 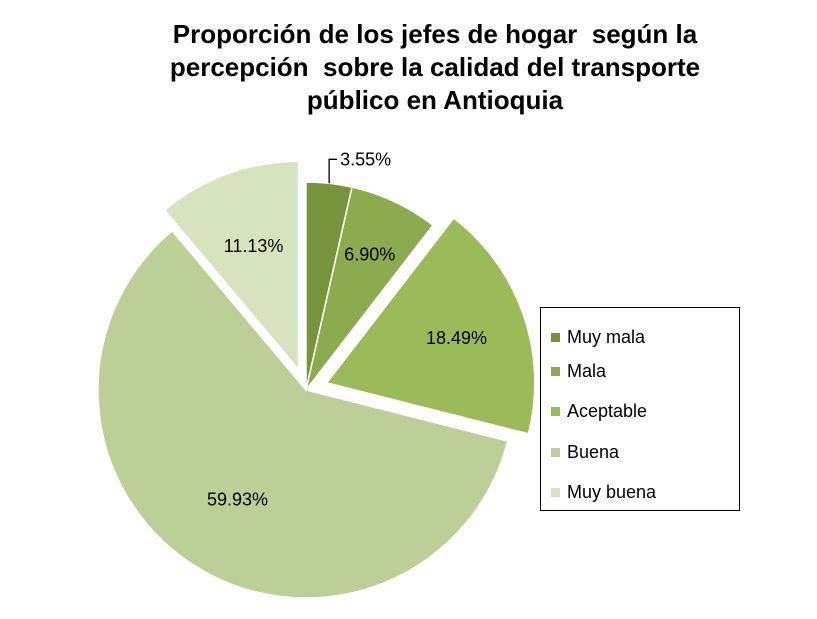 What do you see at coordinates (333, 171) in the screenshot?
I see `leader-line-muy-mala` at bounding box center [333, 171].